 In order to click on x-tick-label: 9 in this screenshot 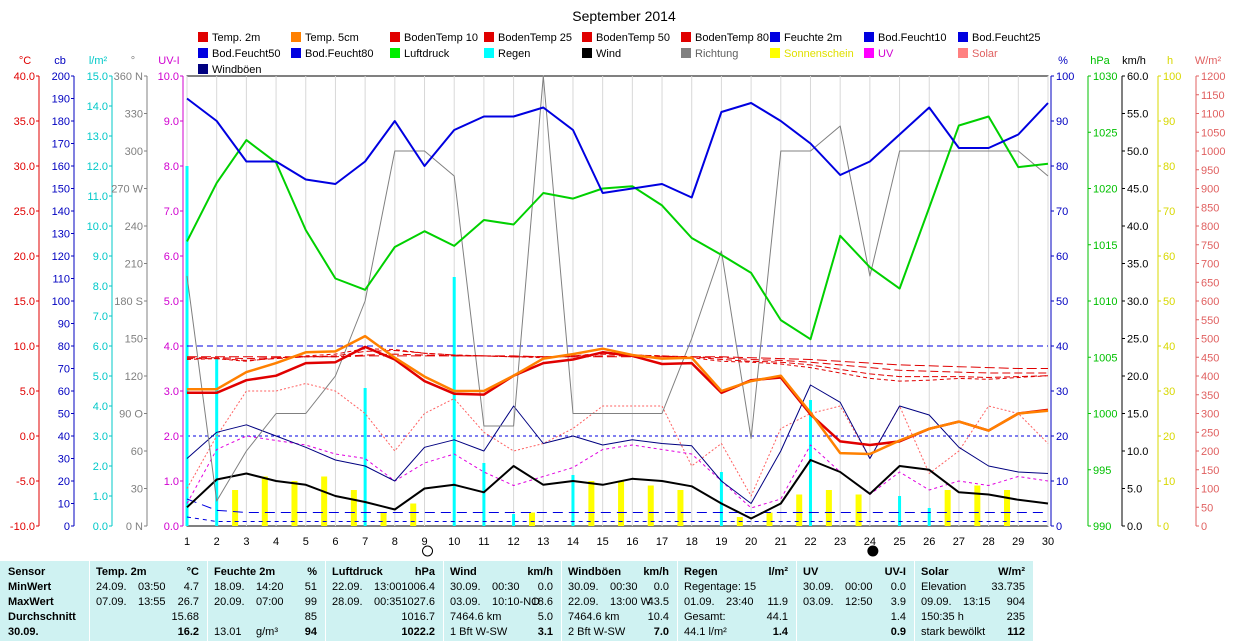, I will do `click(424, 542)`.